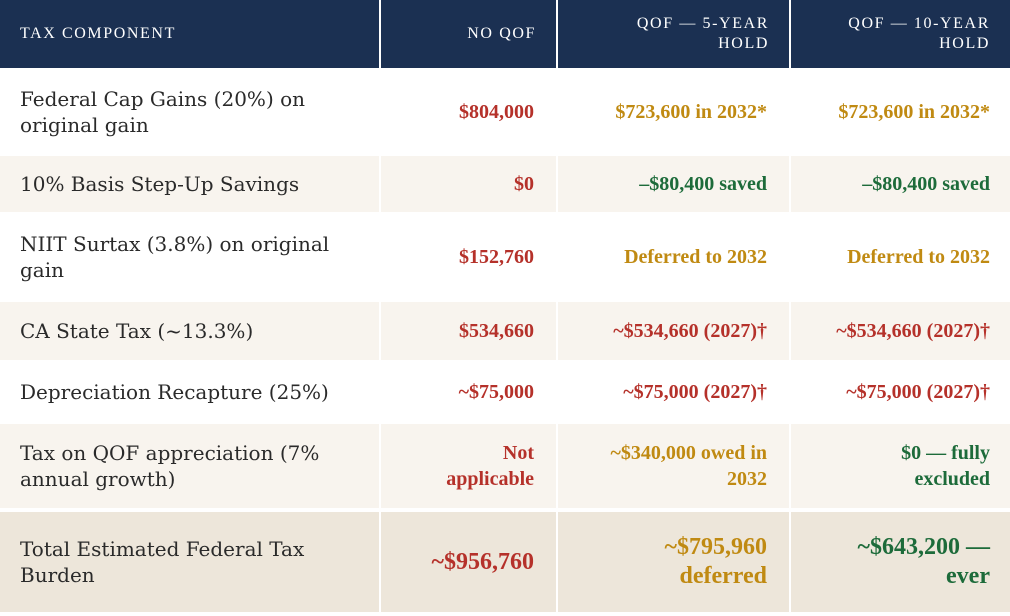  I want to click on cell-no-qof: ~$75,000, so click(469, 391).